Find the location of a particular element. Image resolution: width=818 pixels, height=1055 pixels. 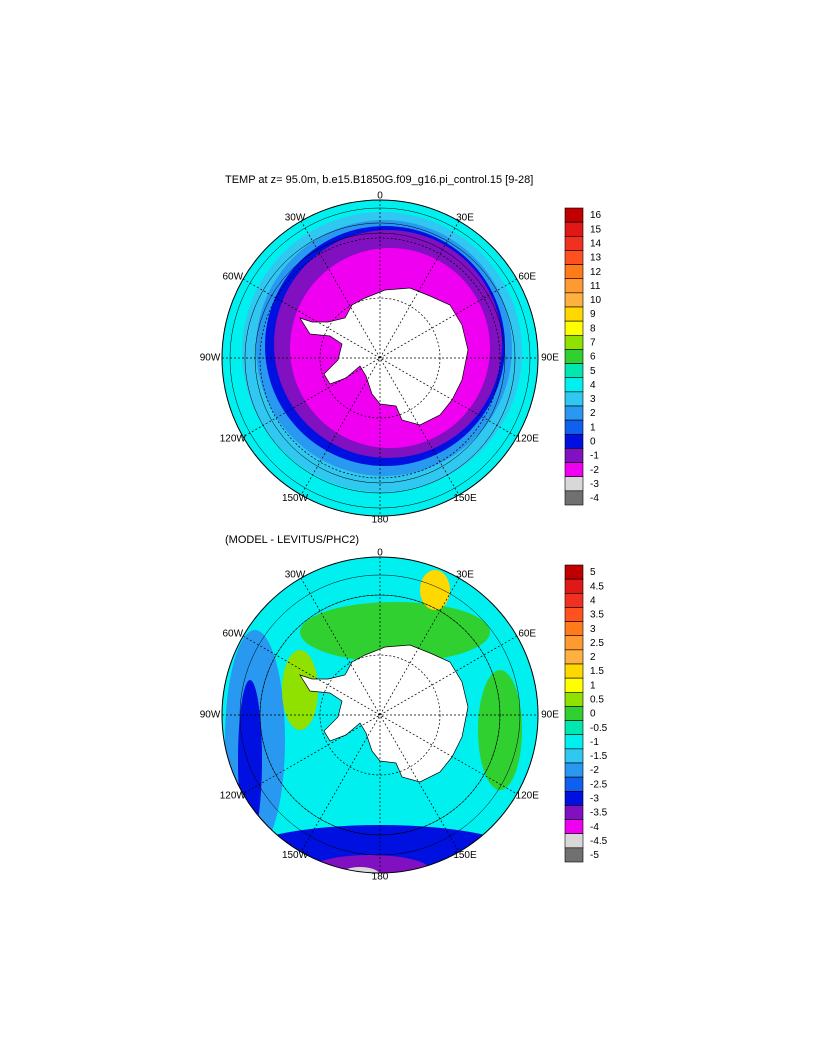

longitude-label: 0 is located at coordinates (380, 553).